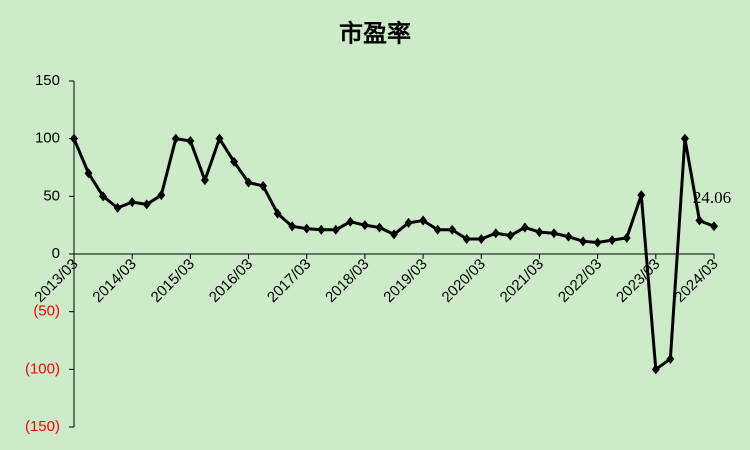 Image resolution: width=750 pixels, height=450 pixels. Describe the element at coordinates (375, 33) in the screenshot. I see `chart-title: 市盈率` at that location.